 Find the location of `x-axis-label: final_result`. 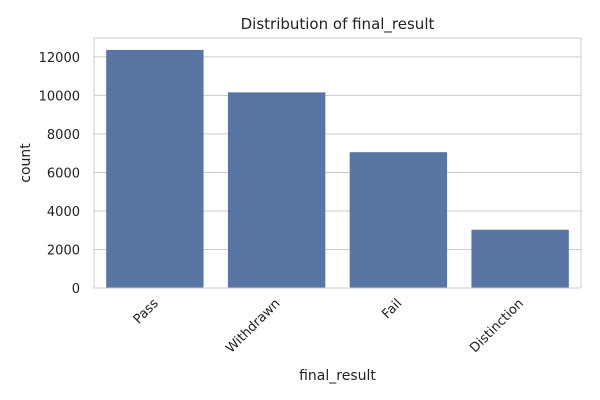

x-axis-label: final_result is located at coordinates (337, 376).